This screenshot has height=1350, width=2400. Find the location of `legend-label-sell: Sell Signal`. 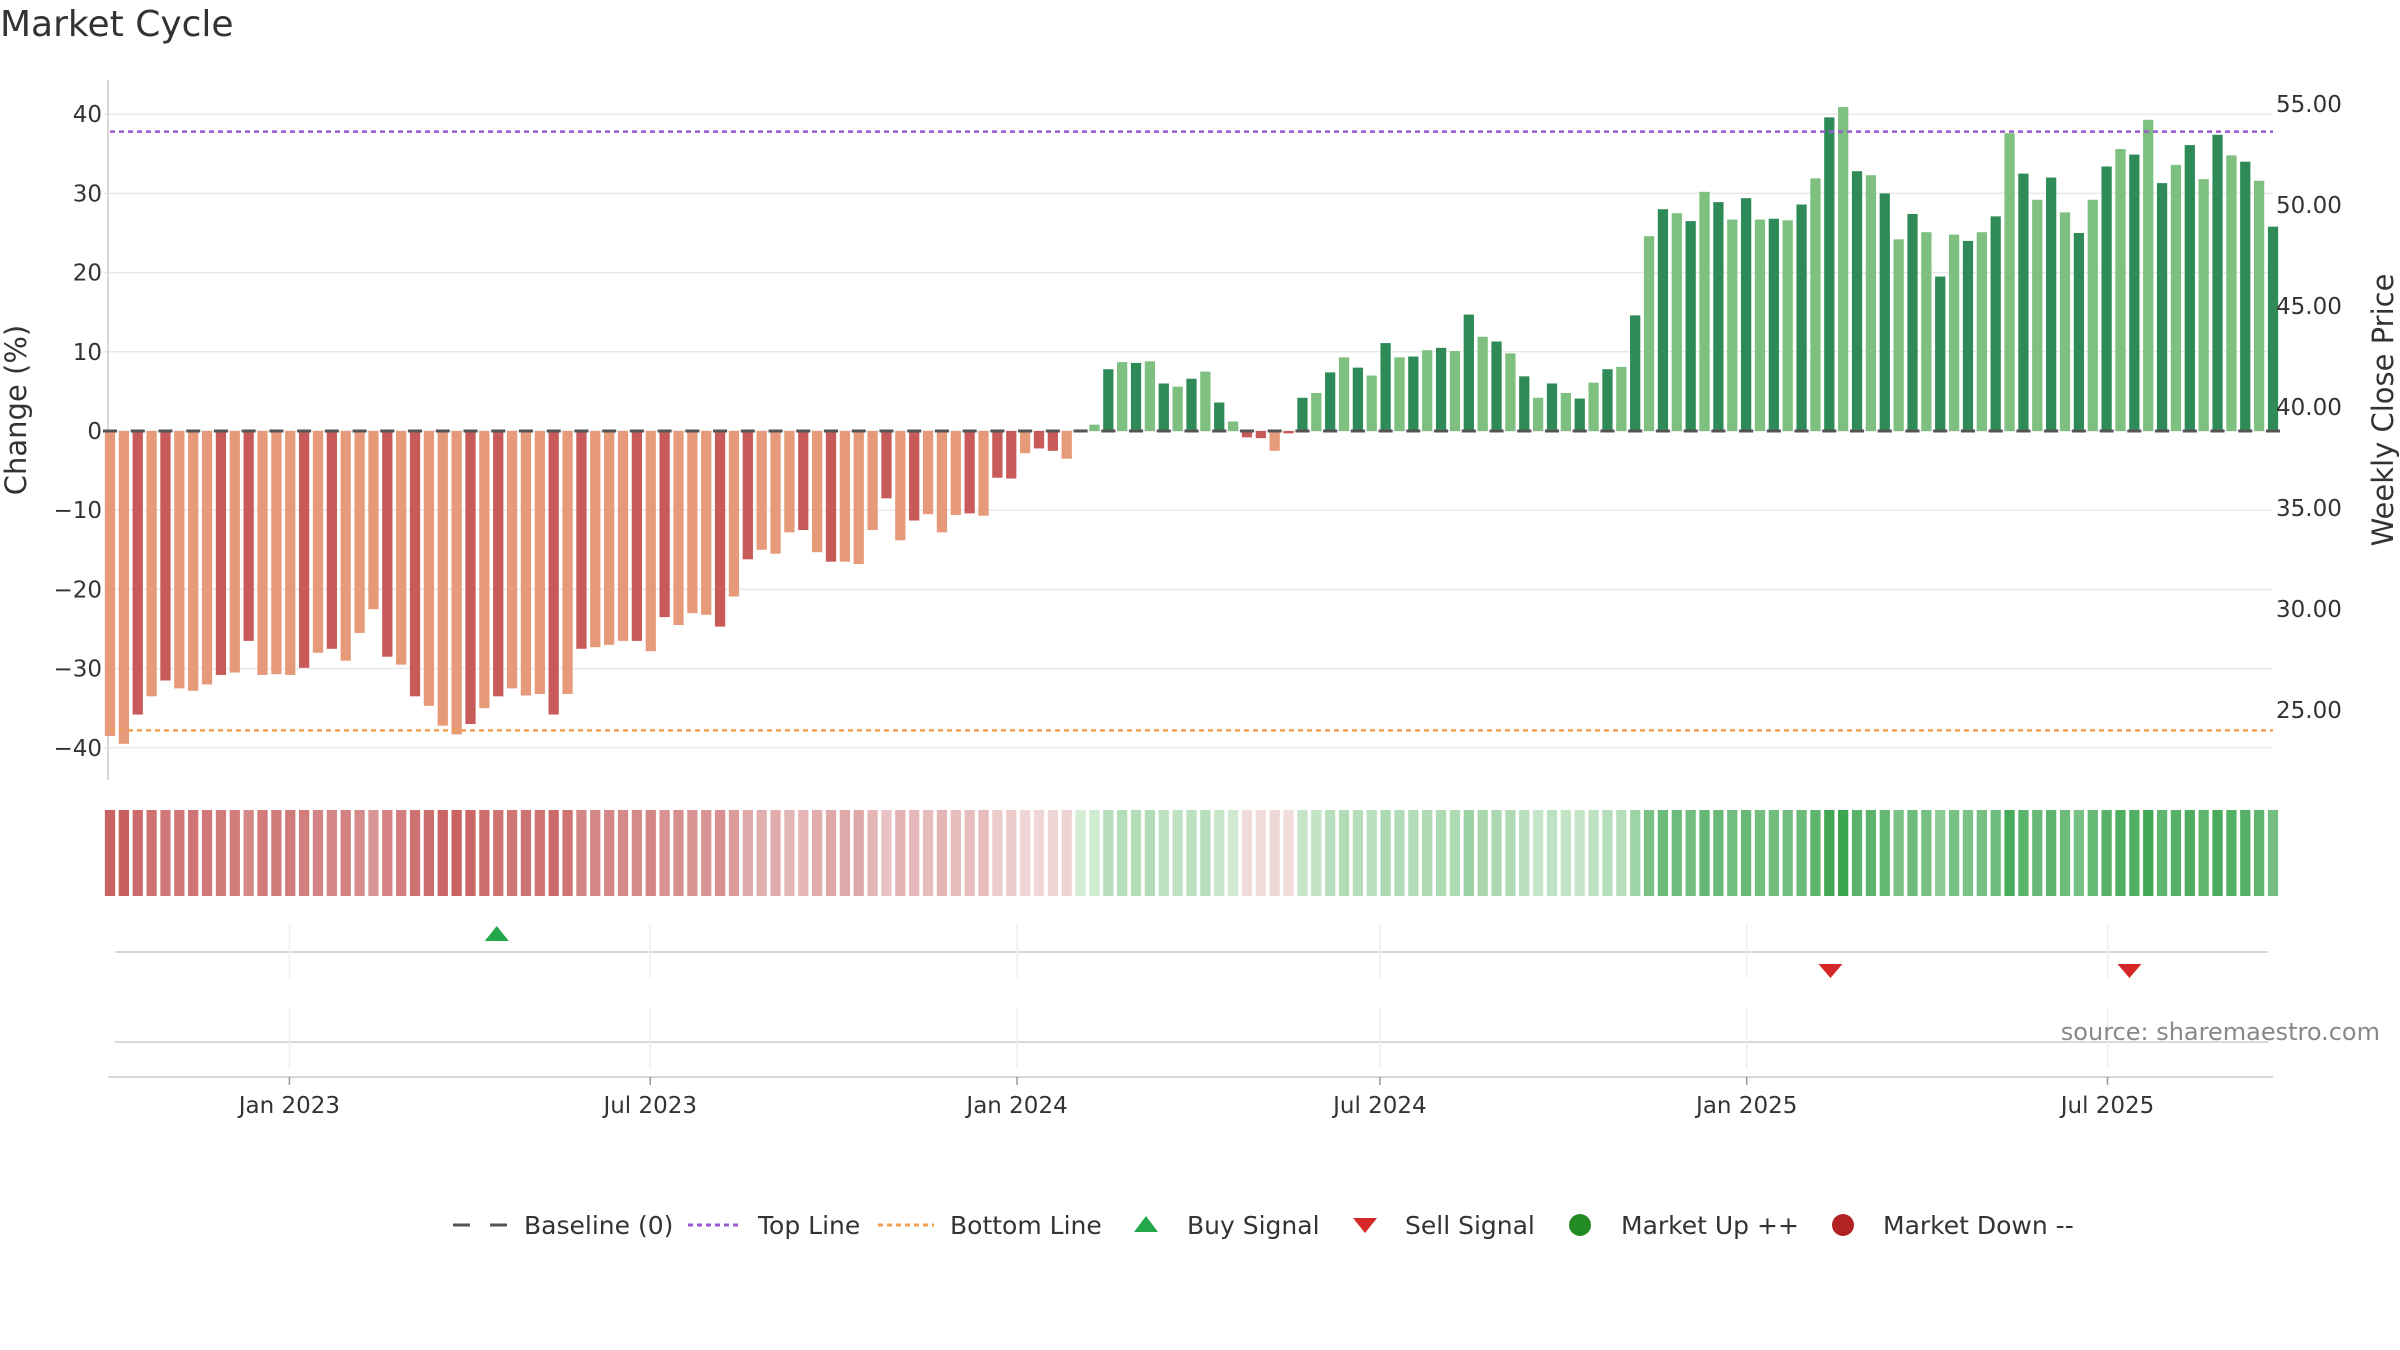

legend-label-sell: Sell Signal is located at coordinates (1470, 1225).